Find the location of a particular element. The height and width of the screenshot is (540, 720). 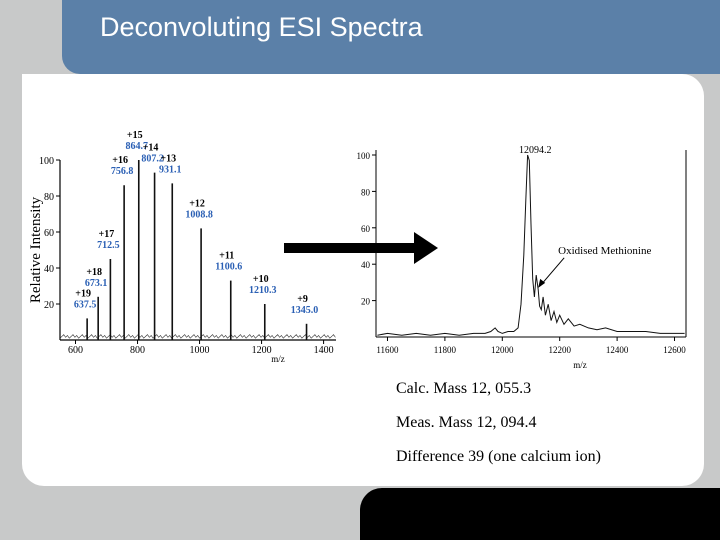

peak-mz-label: 864.7 is located at coordinates (137, 146).